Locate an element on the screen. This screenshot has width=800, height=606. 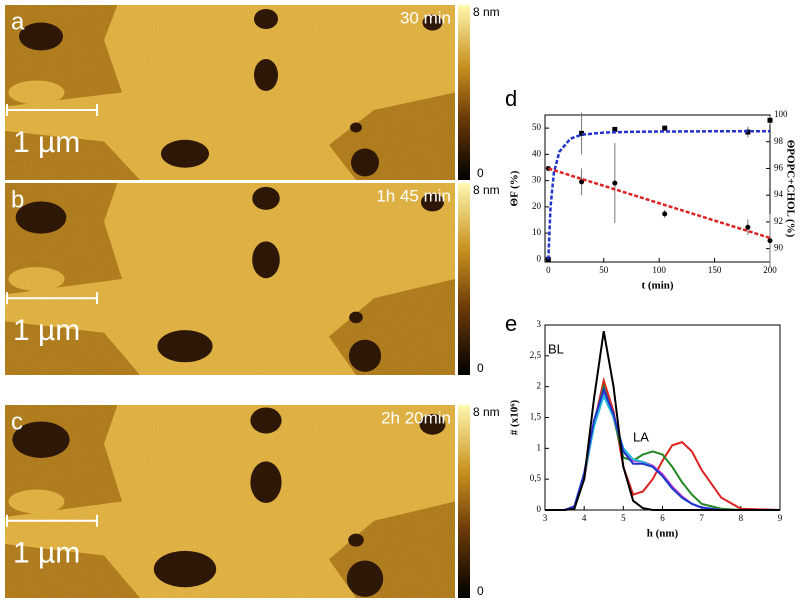
y2-tick-label: 100 is located at coordinates (781, 114).